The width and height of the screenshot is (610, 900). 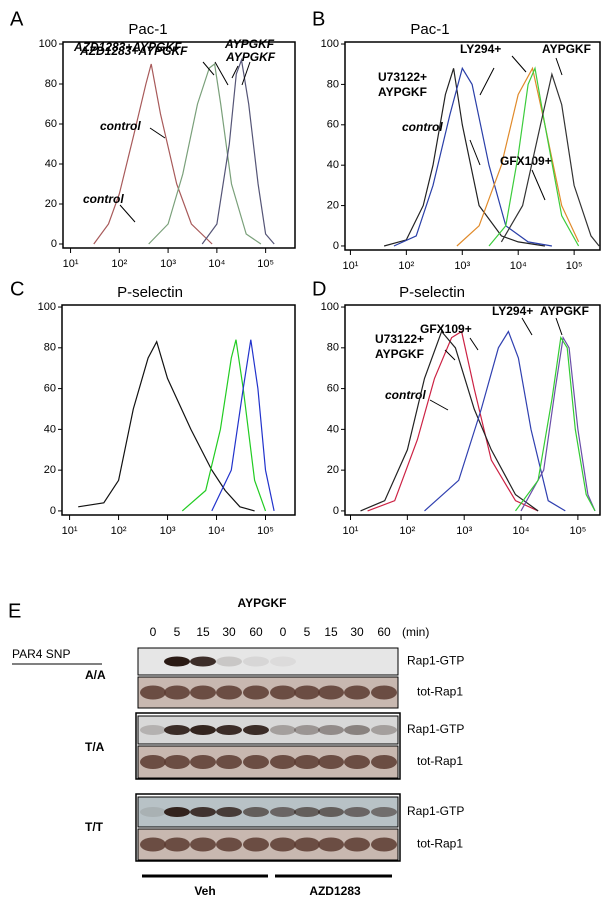 What do you see at coordinates (268, 746) in the screenshot?
I see `blot-frame` at bounding box center [268, 746].